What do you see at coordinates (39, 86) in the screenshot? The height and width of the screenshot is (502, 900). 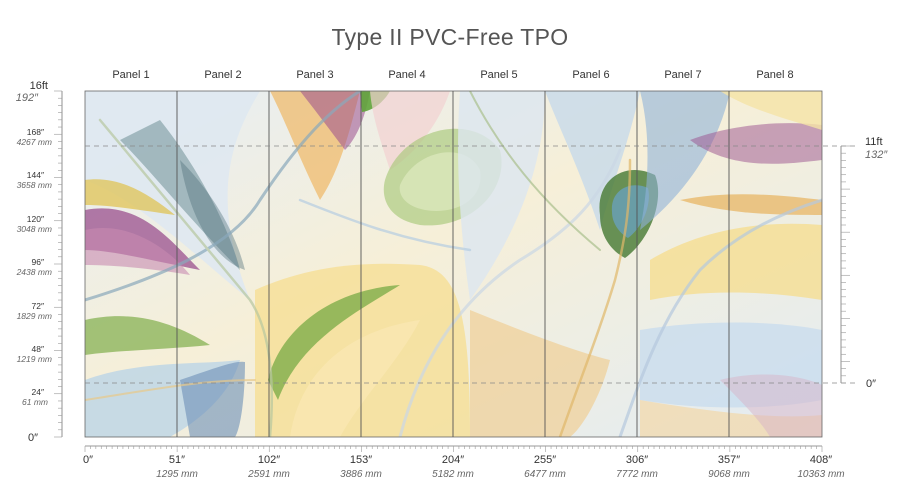 I see `left-axis-top-ft: 16ft` at bounding box center [39, 86].